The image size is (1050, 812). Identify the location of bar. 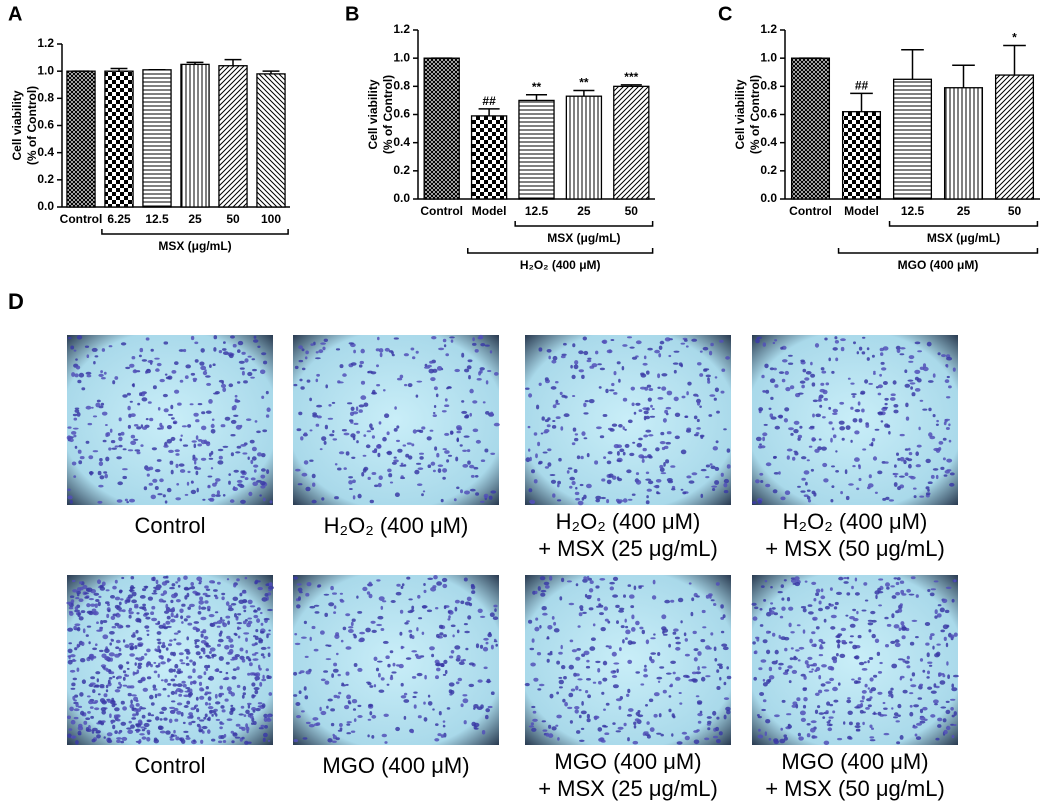
(1014, 137).